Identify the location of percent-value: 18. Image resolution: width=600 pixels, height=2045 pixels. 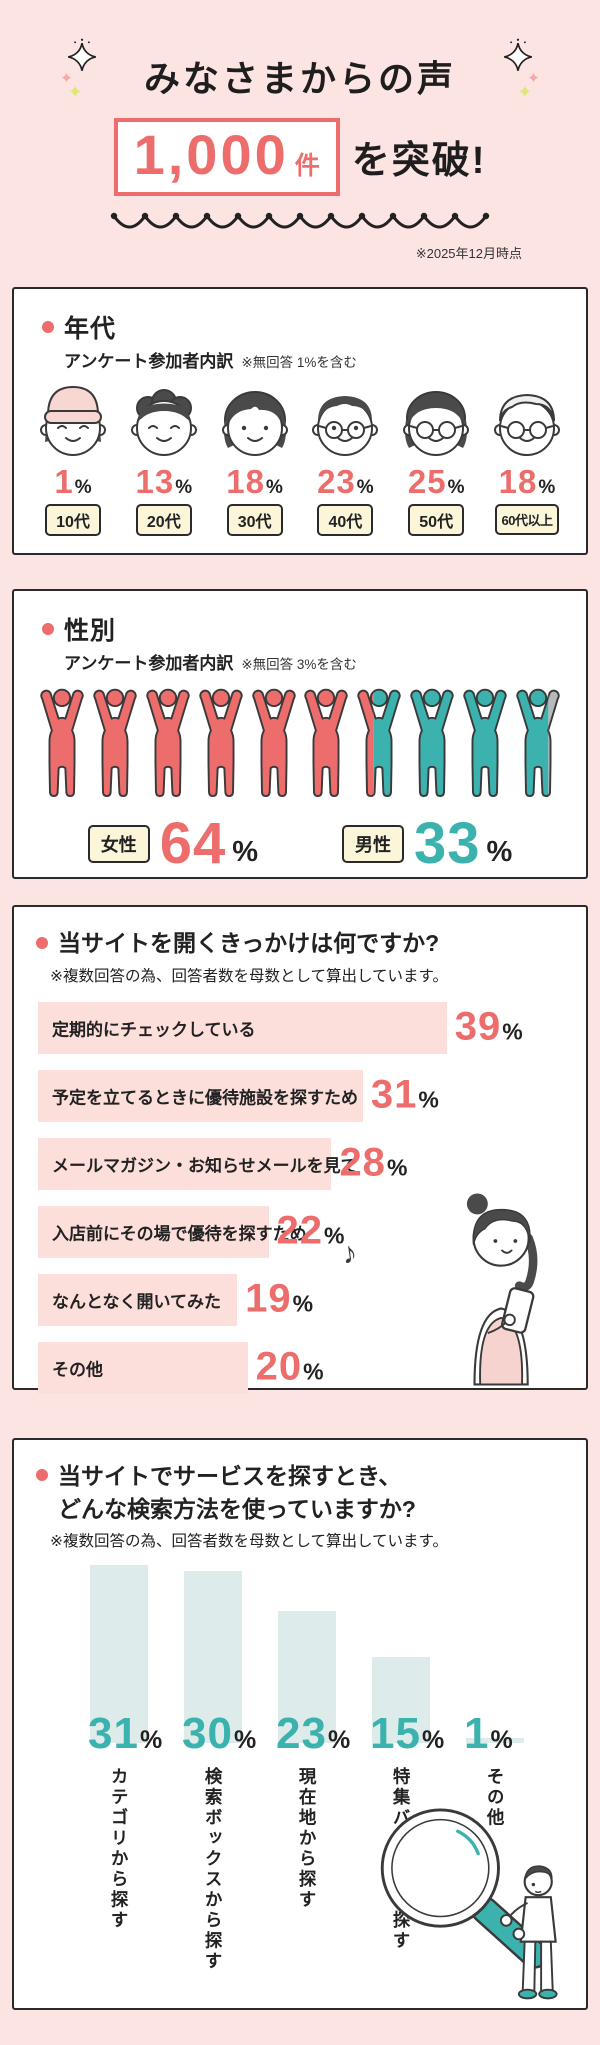
(245, 481).